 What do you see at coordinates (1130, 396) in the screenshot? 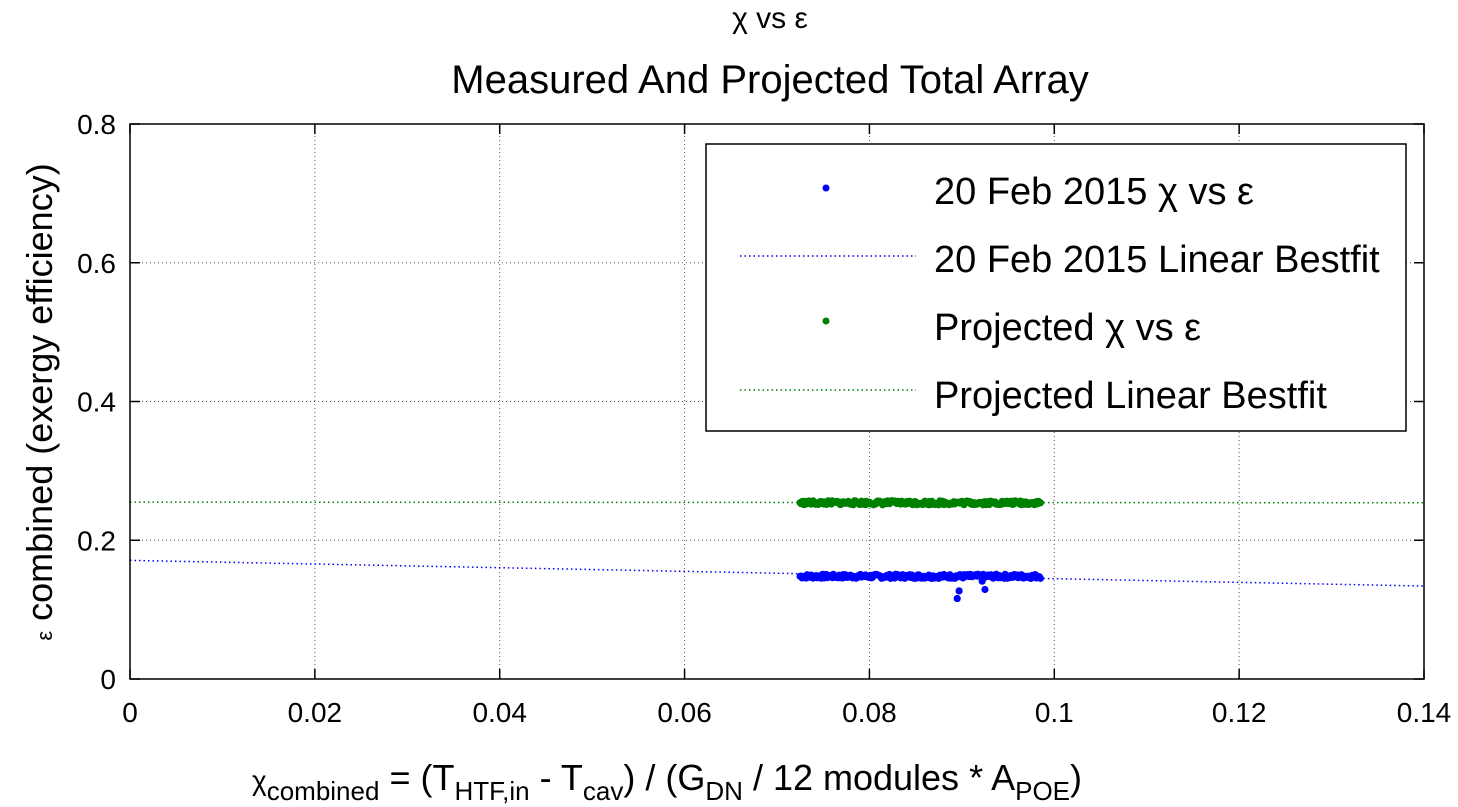
I see `legend-label-projected-fit: Projected Linear Bestfit` at bounding box center [1130, 396].